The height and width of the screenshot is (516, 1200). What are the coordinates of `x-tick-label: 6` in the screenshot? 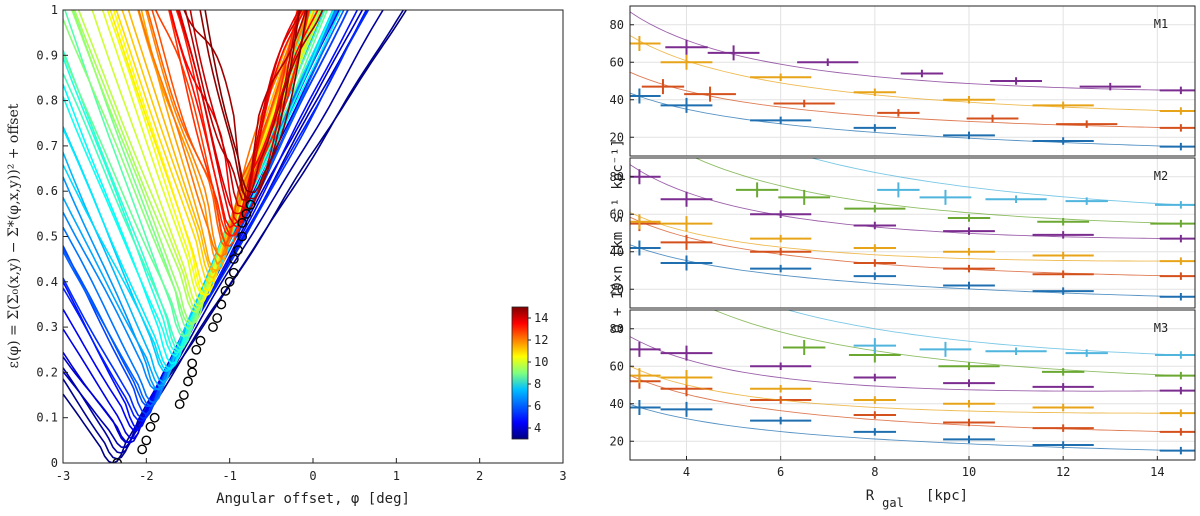 It's located at (780, 472).